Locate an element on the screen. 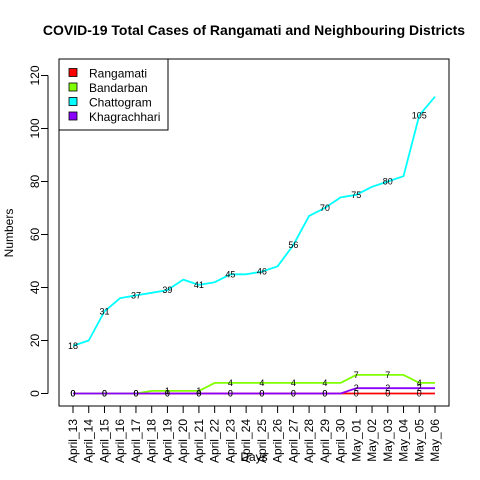 Image resolution: width=480 pixels, height=480 pixels. x-tick-label: April_23 is located at coordinates (230, 441).